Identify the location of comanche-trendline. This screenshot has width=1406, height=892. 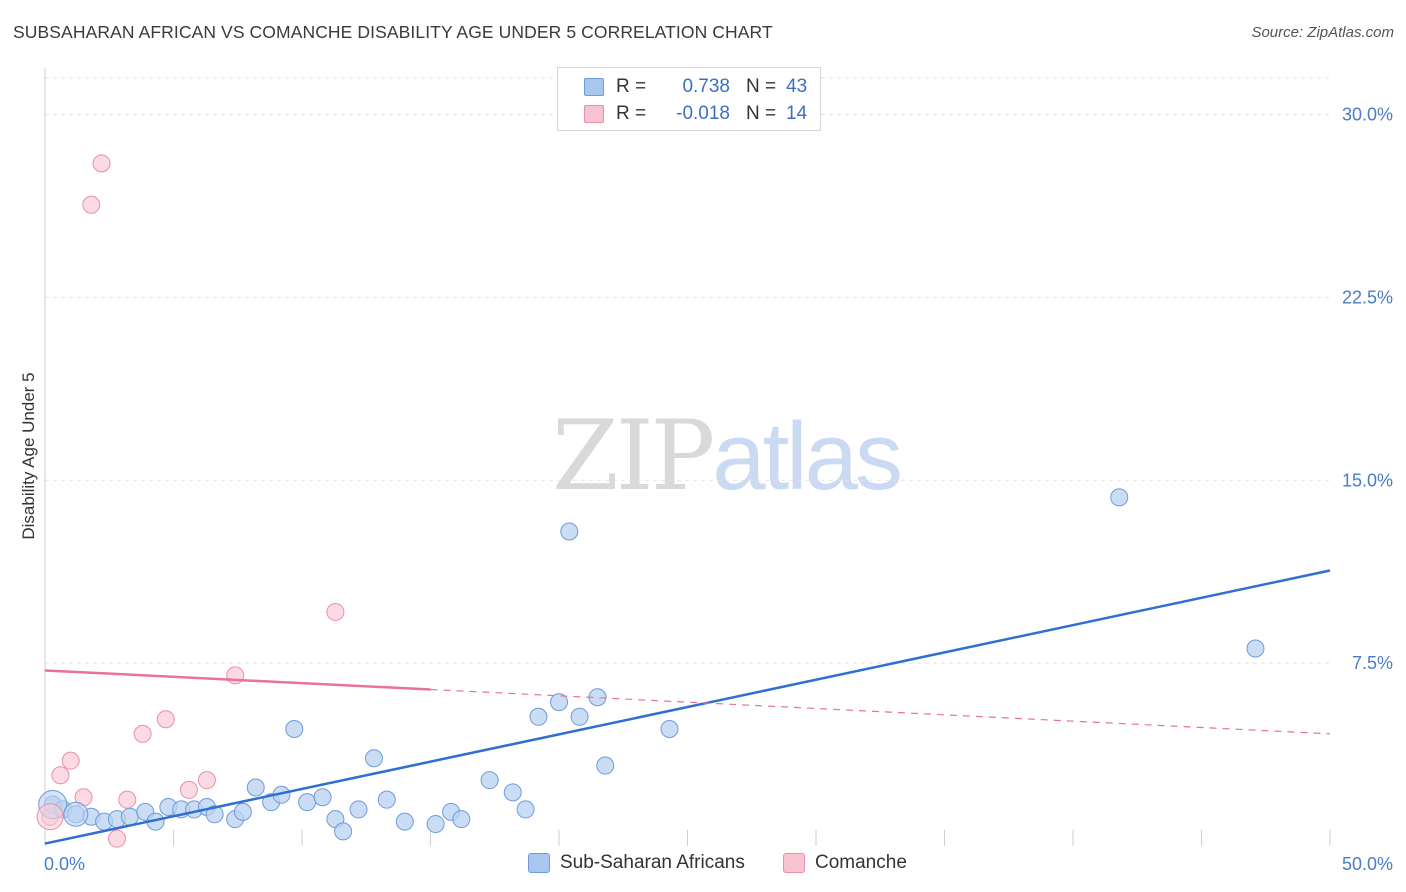
(237, 680).